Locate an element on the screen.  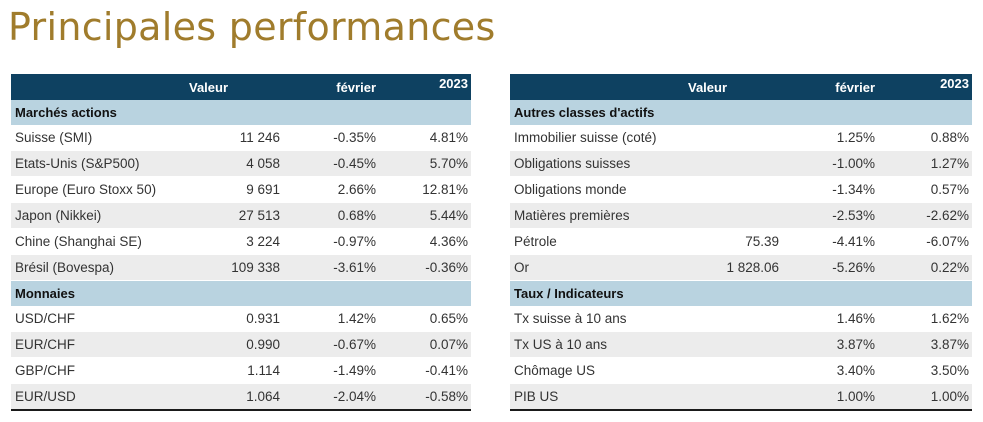
table-row: Matières premières -2.53% -2.62% is located at coordinates (741, 215).